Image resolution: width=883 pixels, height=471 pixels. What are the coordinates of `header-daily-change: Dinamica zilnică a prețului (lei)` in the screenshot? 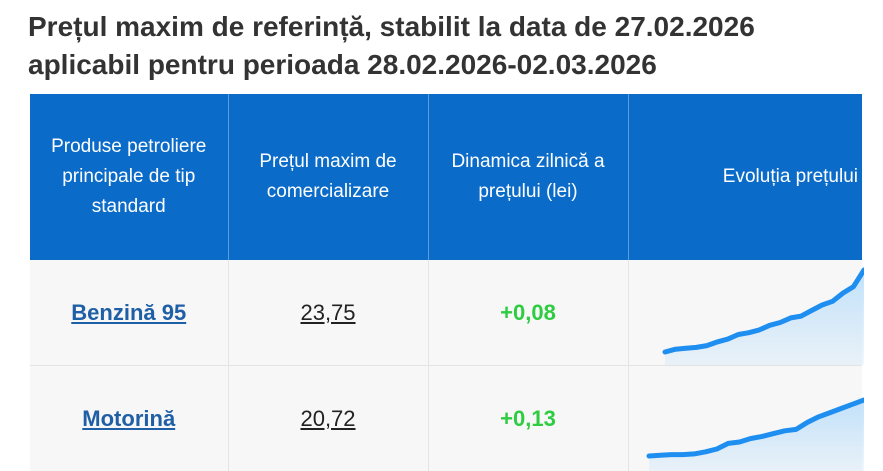 It's located at (528, 177).